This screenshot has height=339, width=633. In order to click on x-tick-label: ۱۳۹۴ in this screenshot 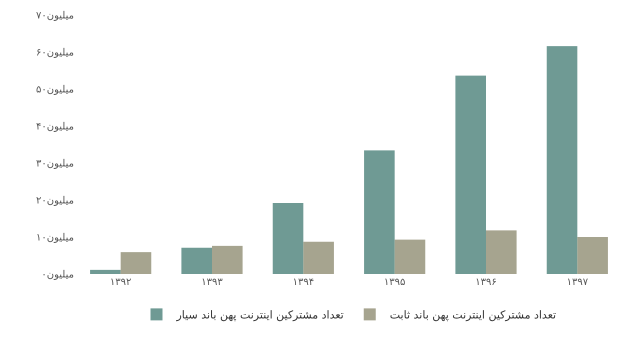, I will do `click(303, 282)`.